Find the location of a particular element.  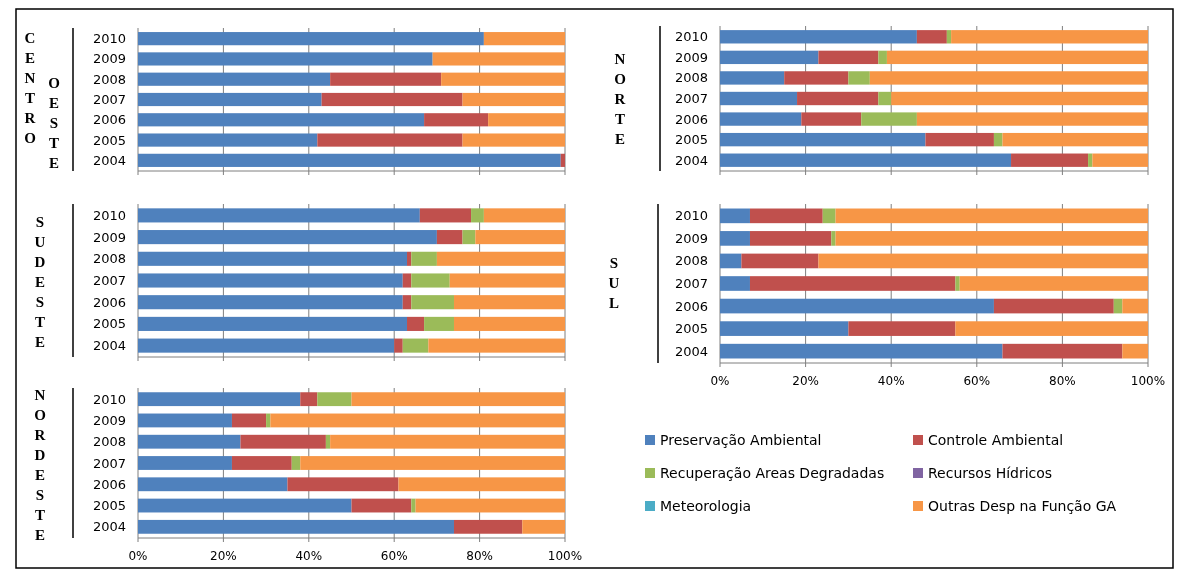

x-tick-label: 40% is located at coordinates (891, 381).